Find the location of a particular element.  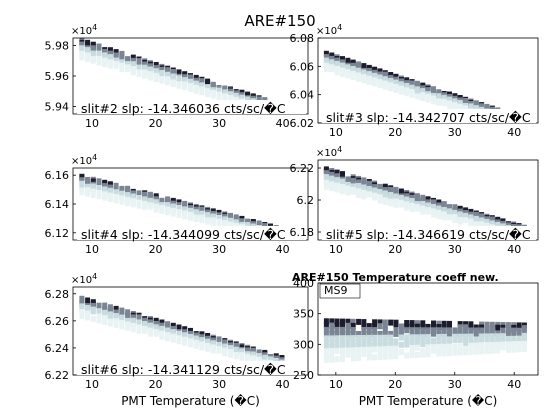

y-tick-label: 300 is located at coordinates (303, 344).